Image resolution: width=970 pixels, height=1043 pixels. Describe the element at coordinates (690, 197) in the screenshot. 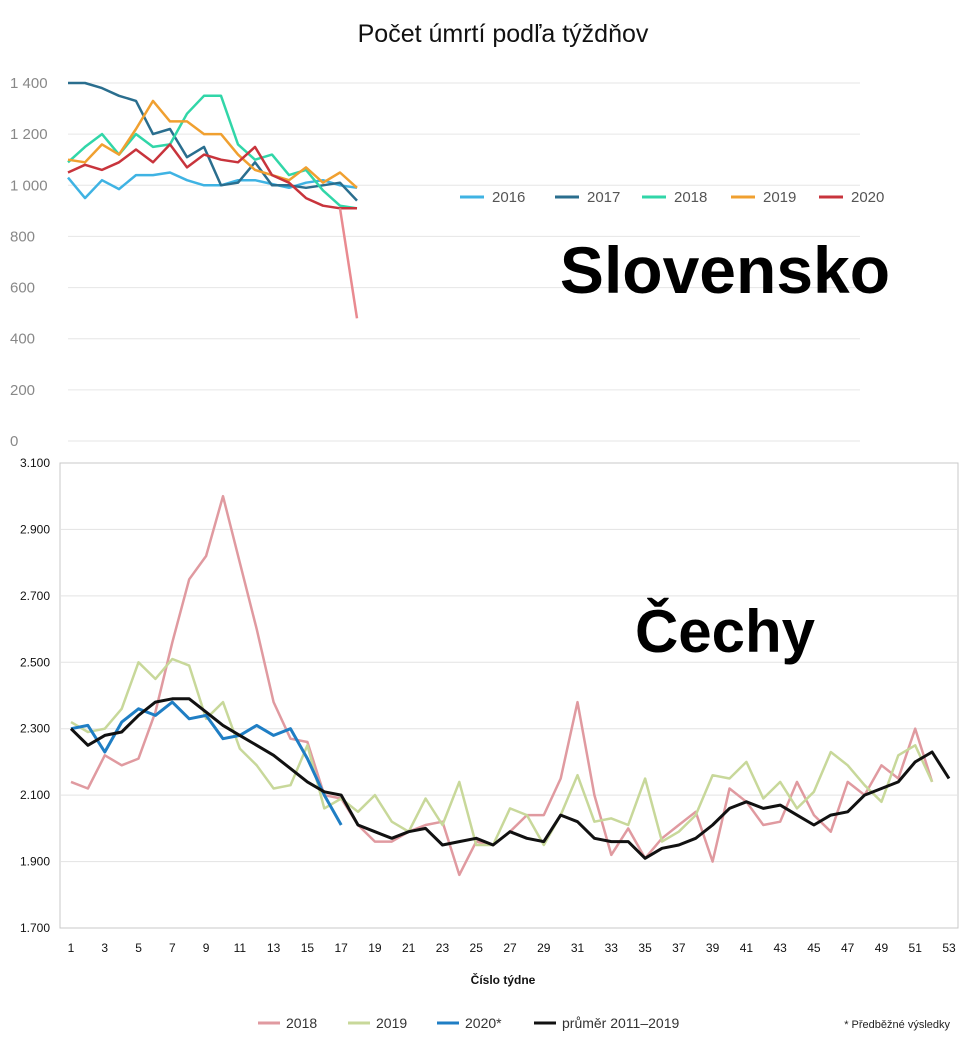

I see `slovakia-legend-label: 2018` at that location.